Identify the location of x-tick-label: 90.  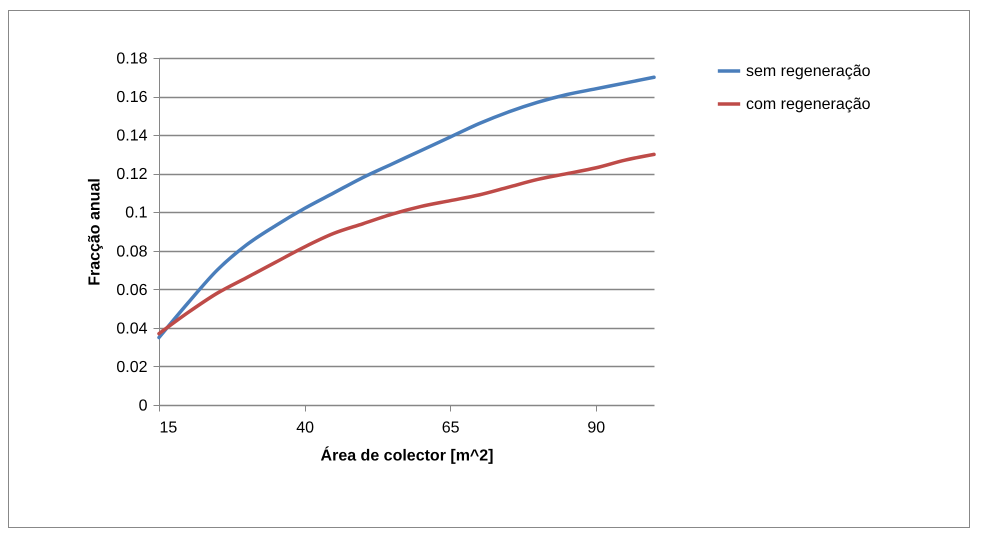
(596, 428).